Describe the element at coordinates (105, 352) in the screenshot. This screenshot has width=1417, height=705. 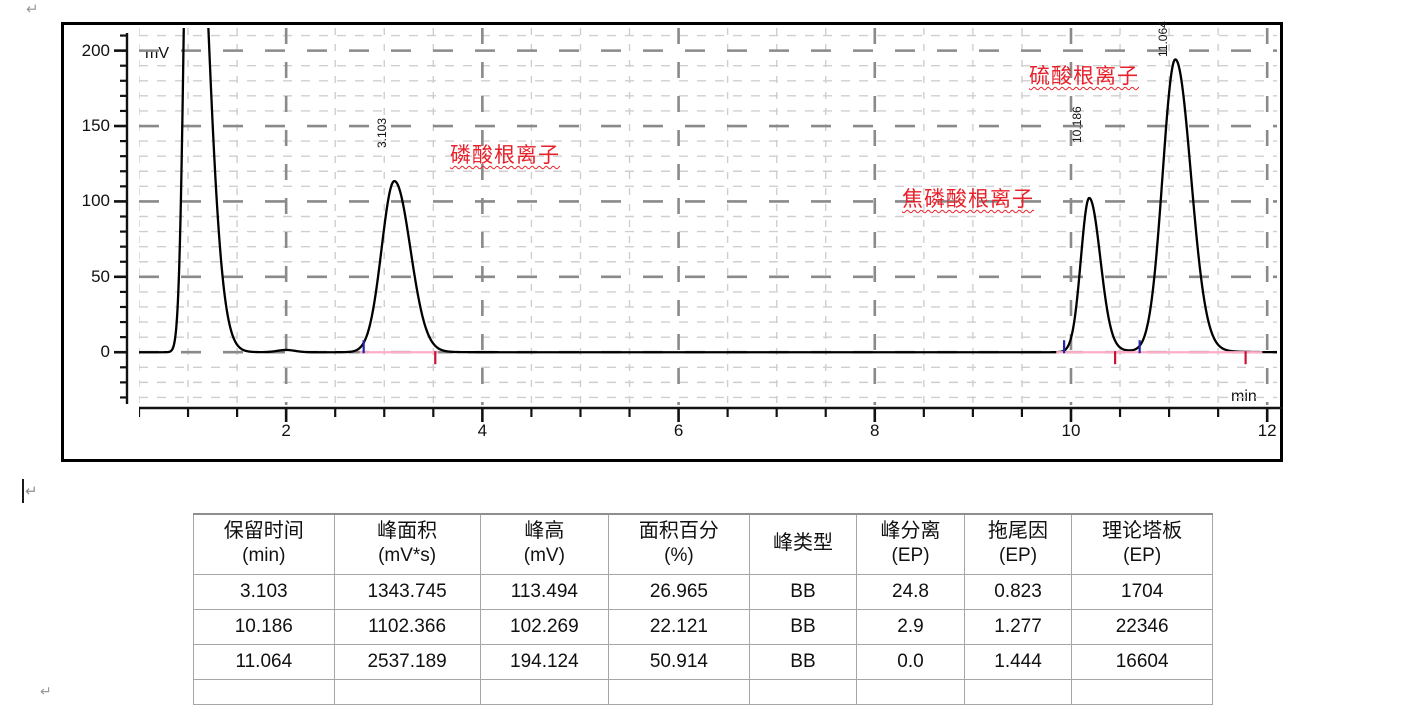
I see `y-tick-label: 0` at that location.